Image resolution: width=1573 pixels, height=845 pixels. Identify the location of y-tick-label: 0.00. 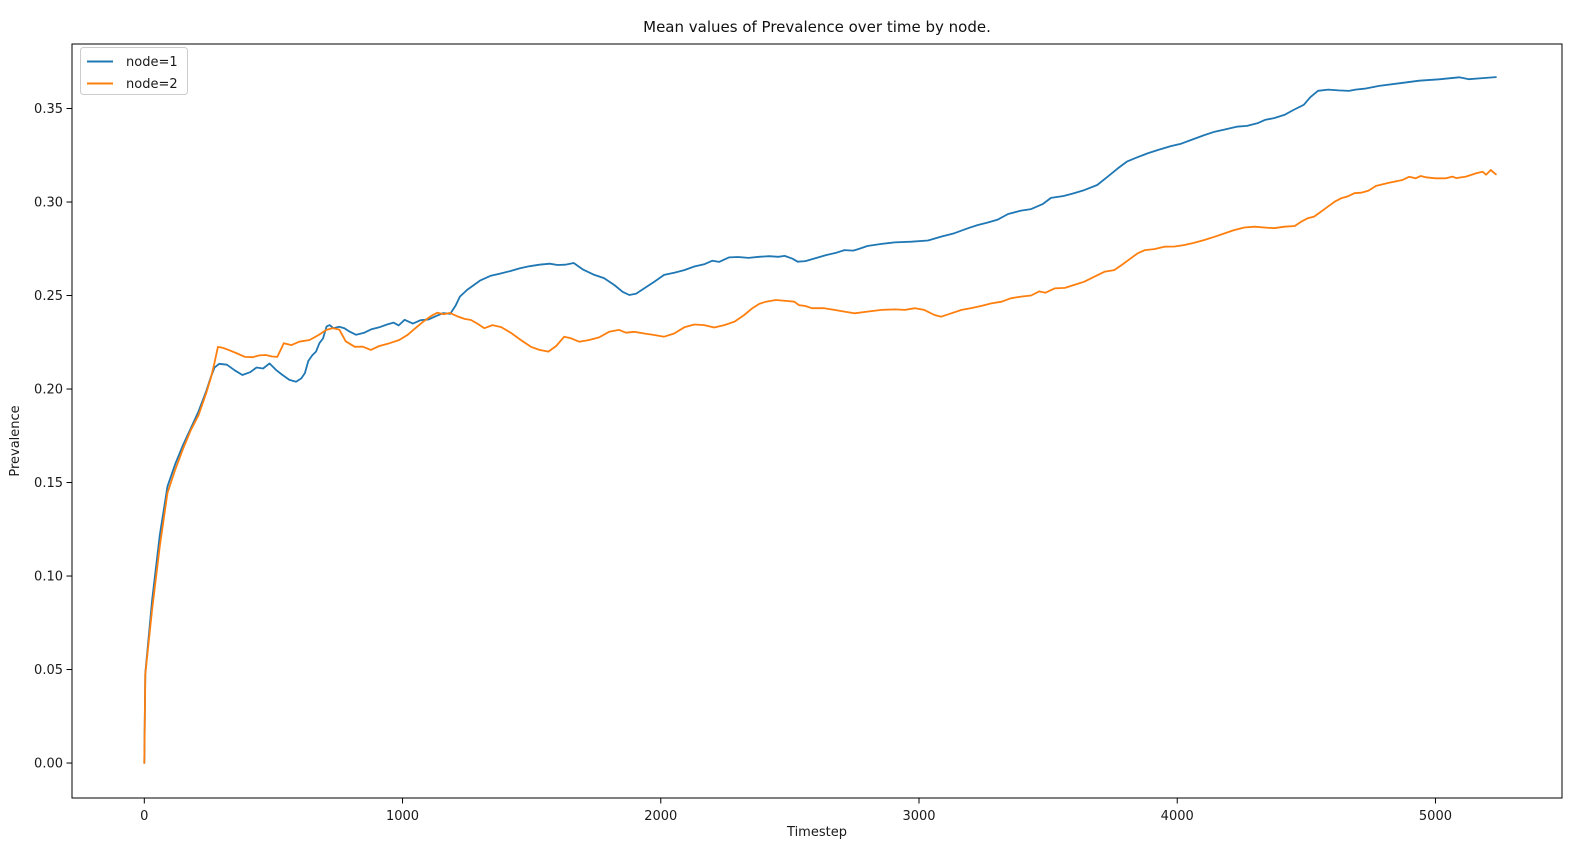
(48, 764).